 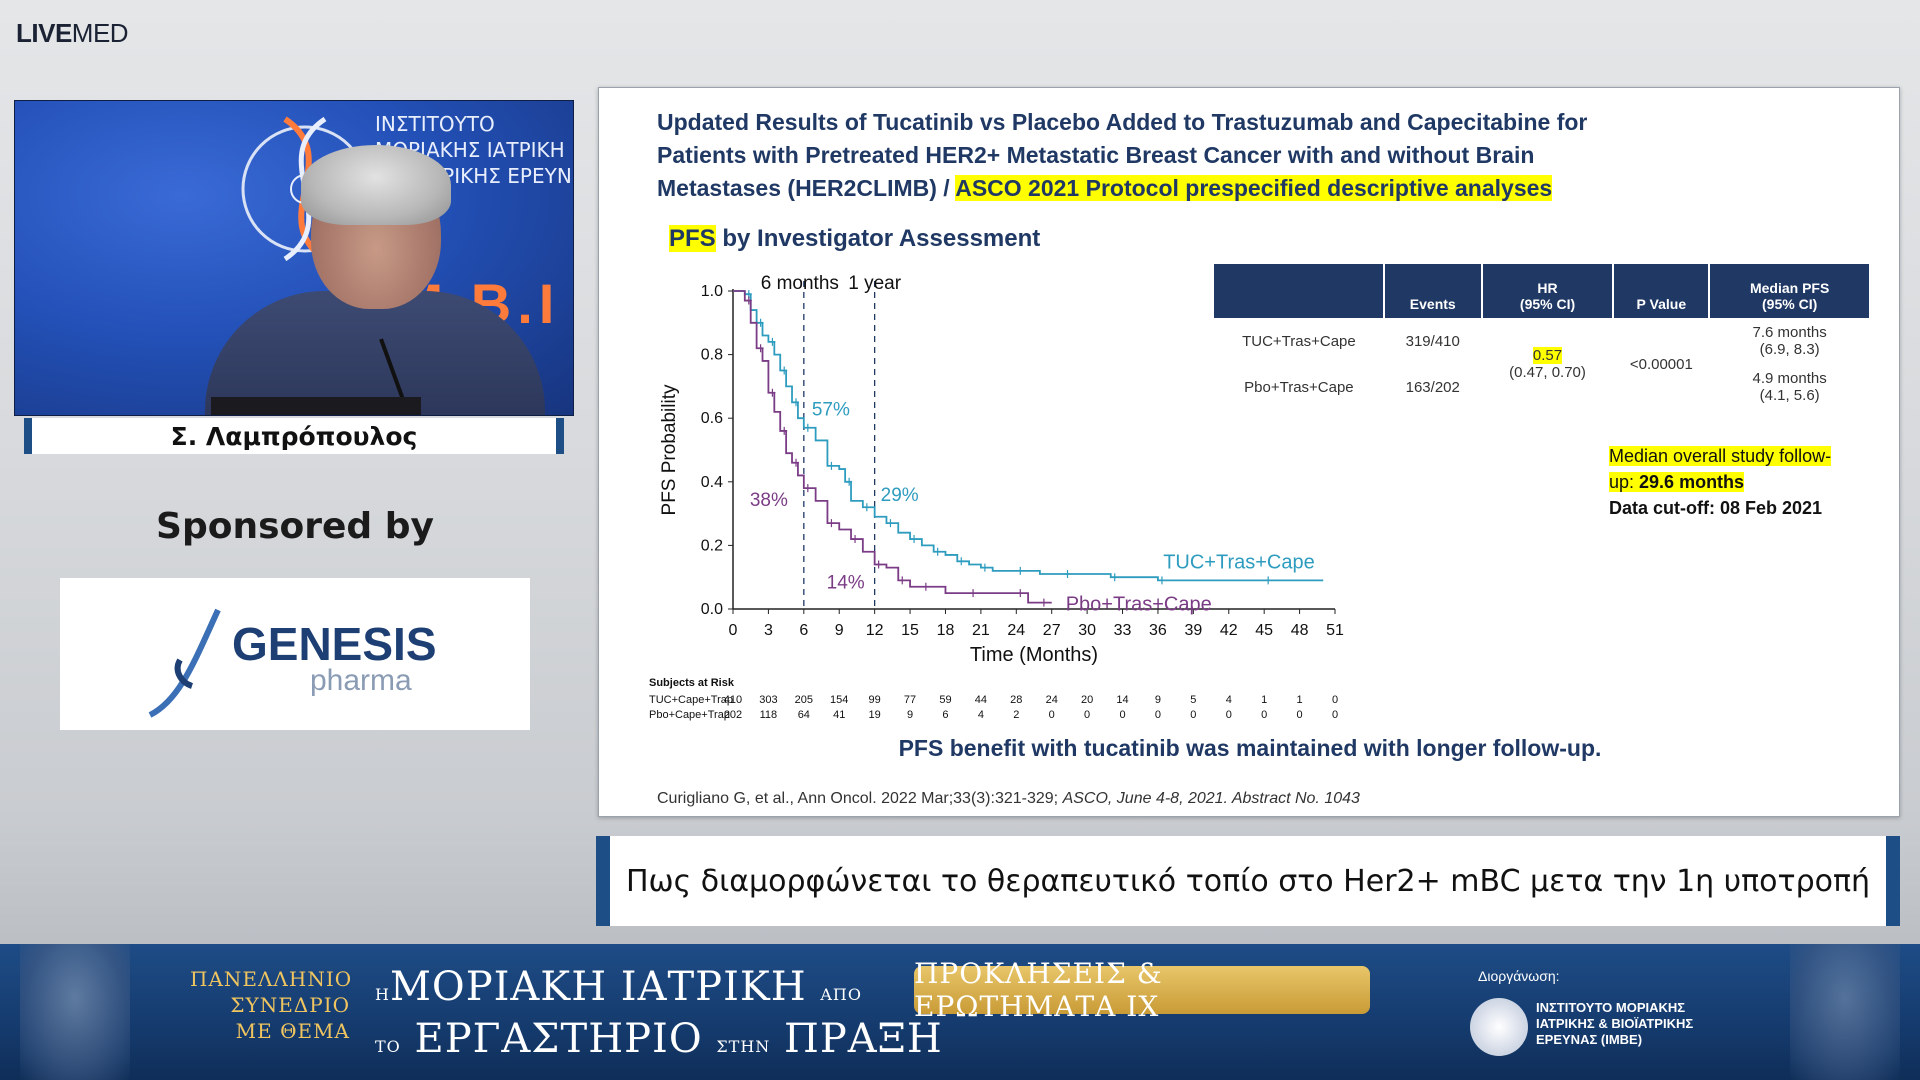 What do you see at coordinates (768, 630) in the screenshot?
I see `x-tick-label: 3` at bounding box center [768, 630].